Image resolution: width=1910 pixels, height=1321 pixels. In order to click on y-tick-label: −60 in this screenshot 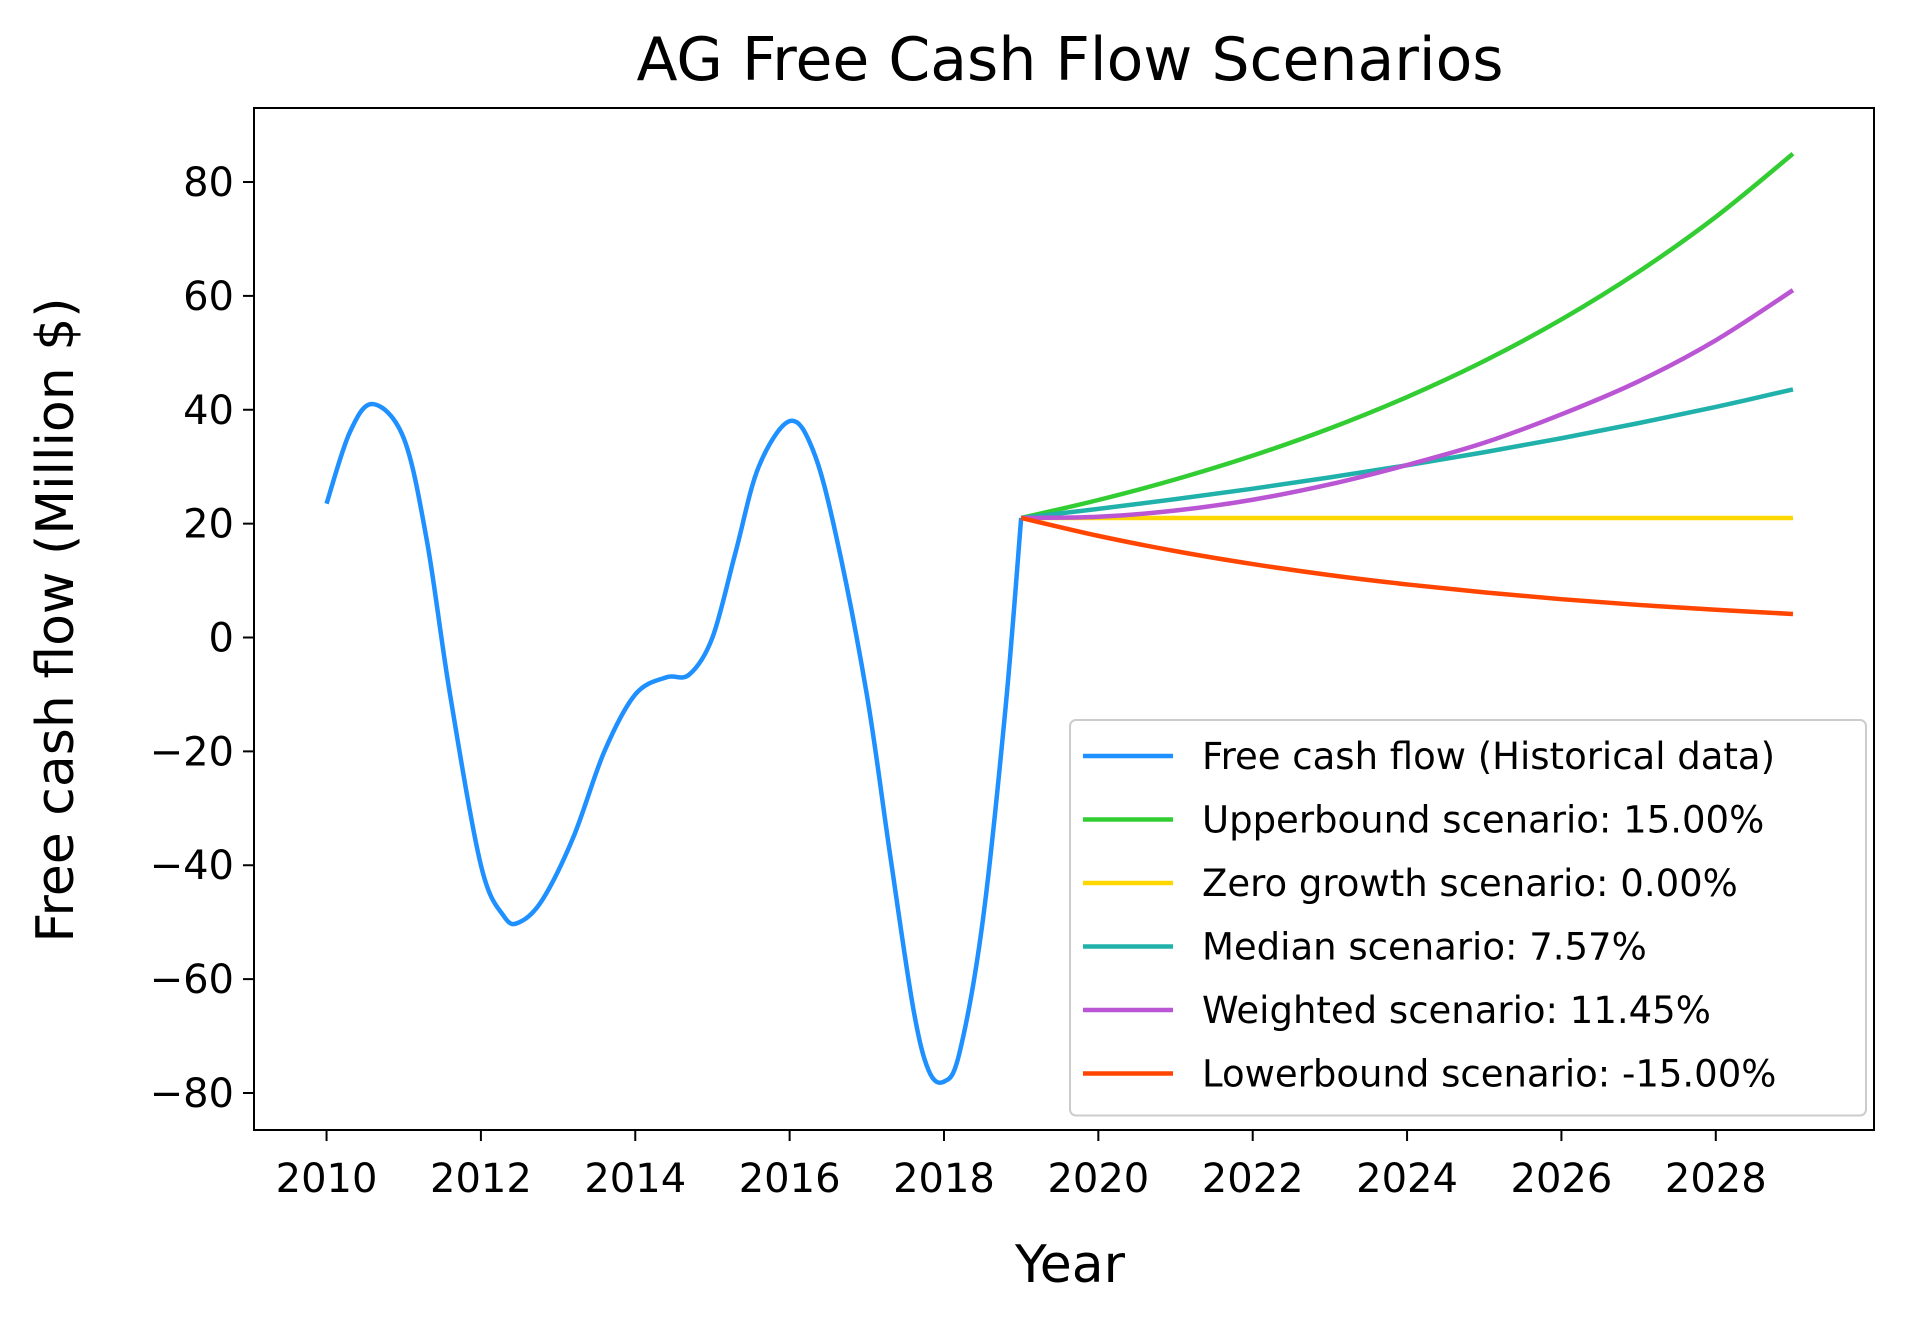, I will do `click(192, 980)`.